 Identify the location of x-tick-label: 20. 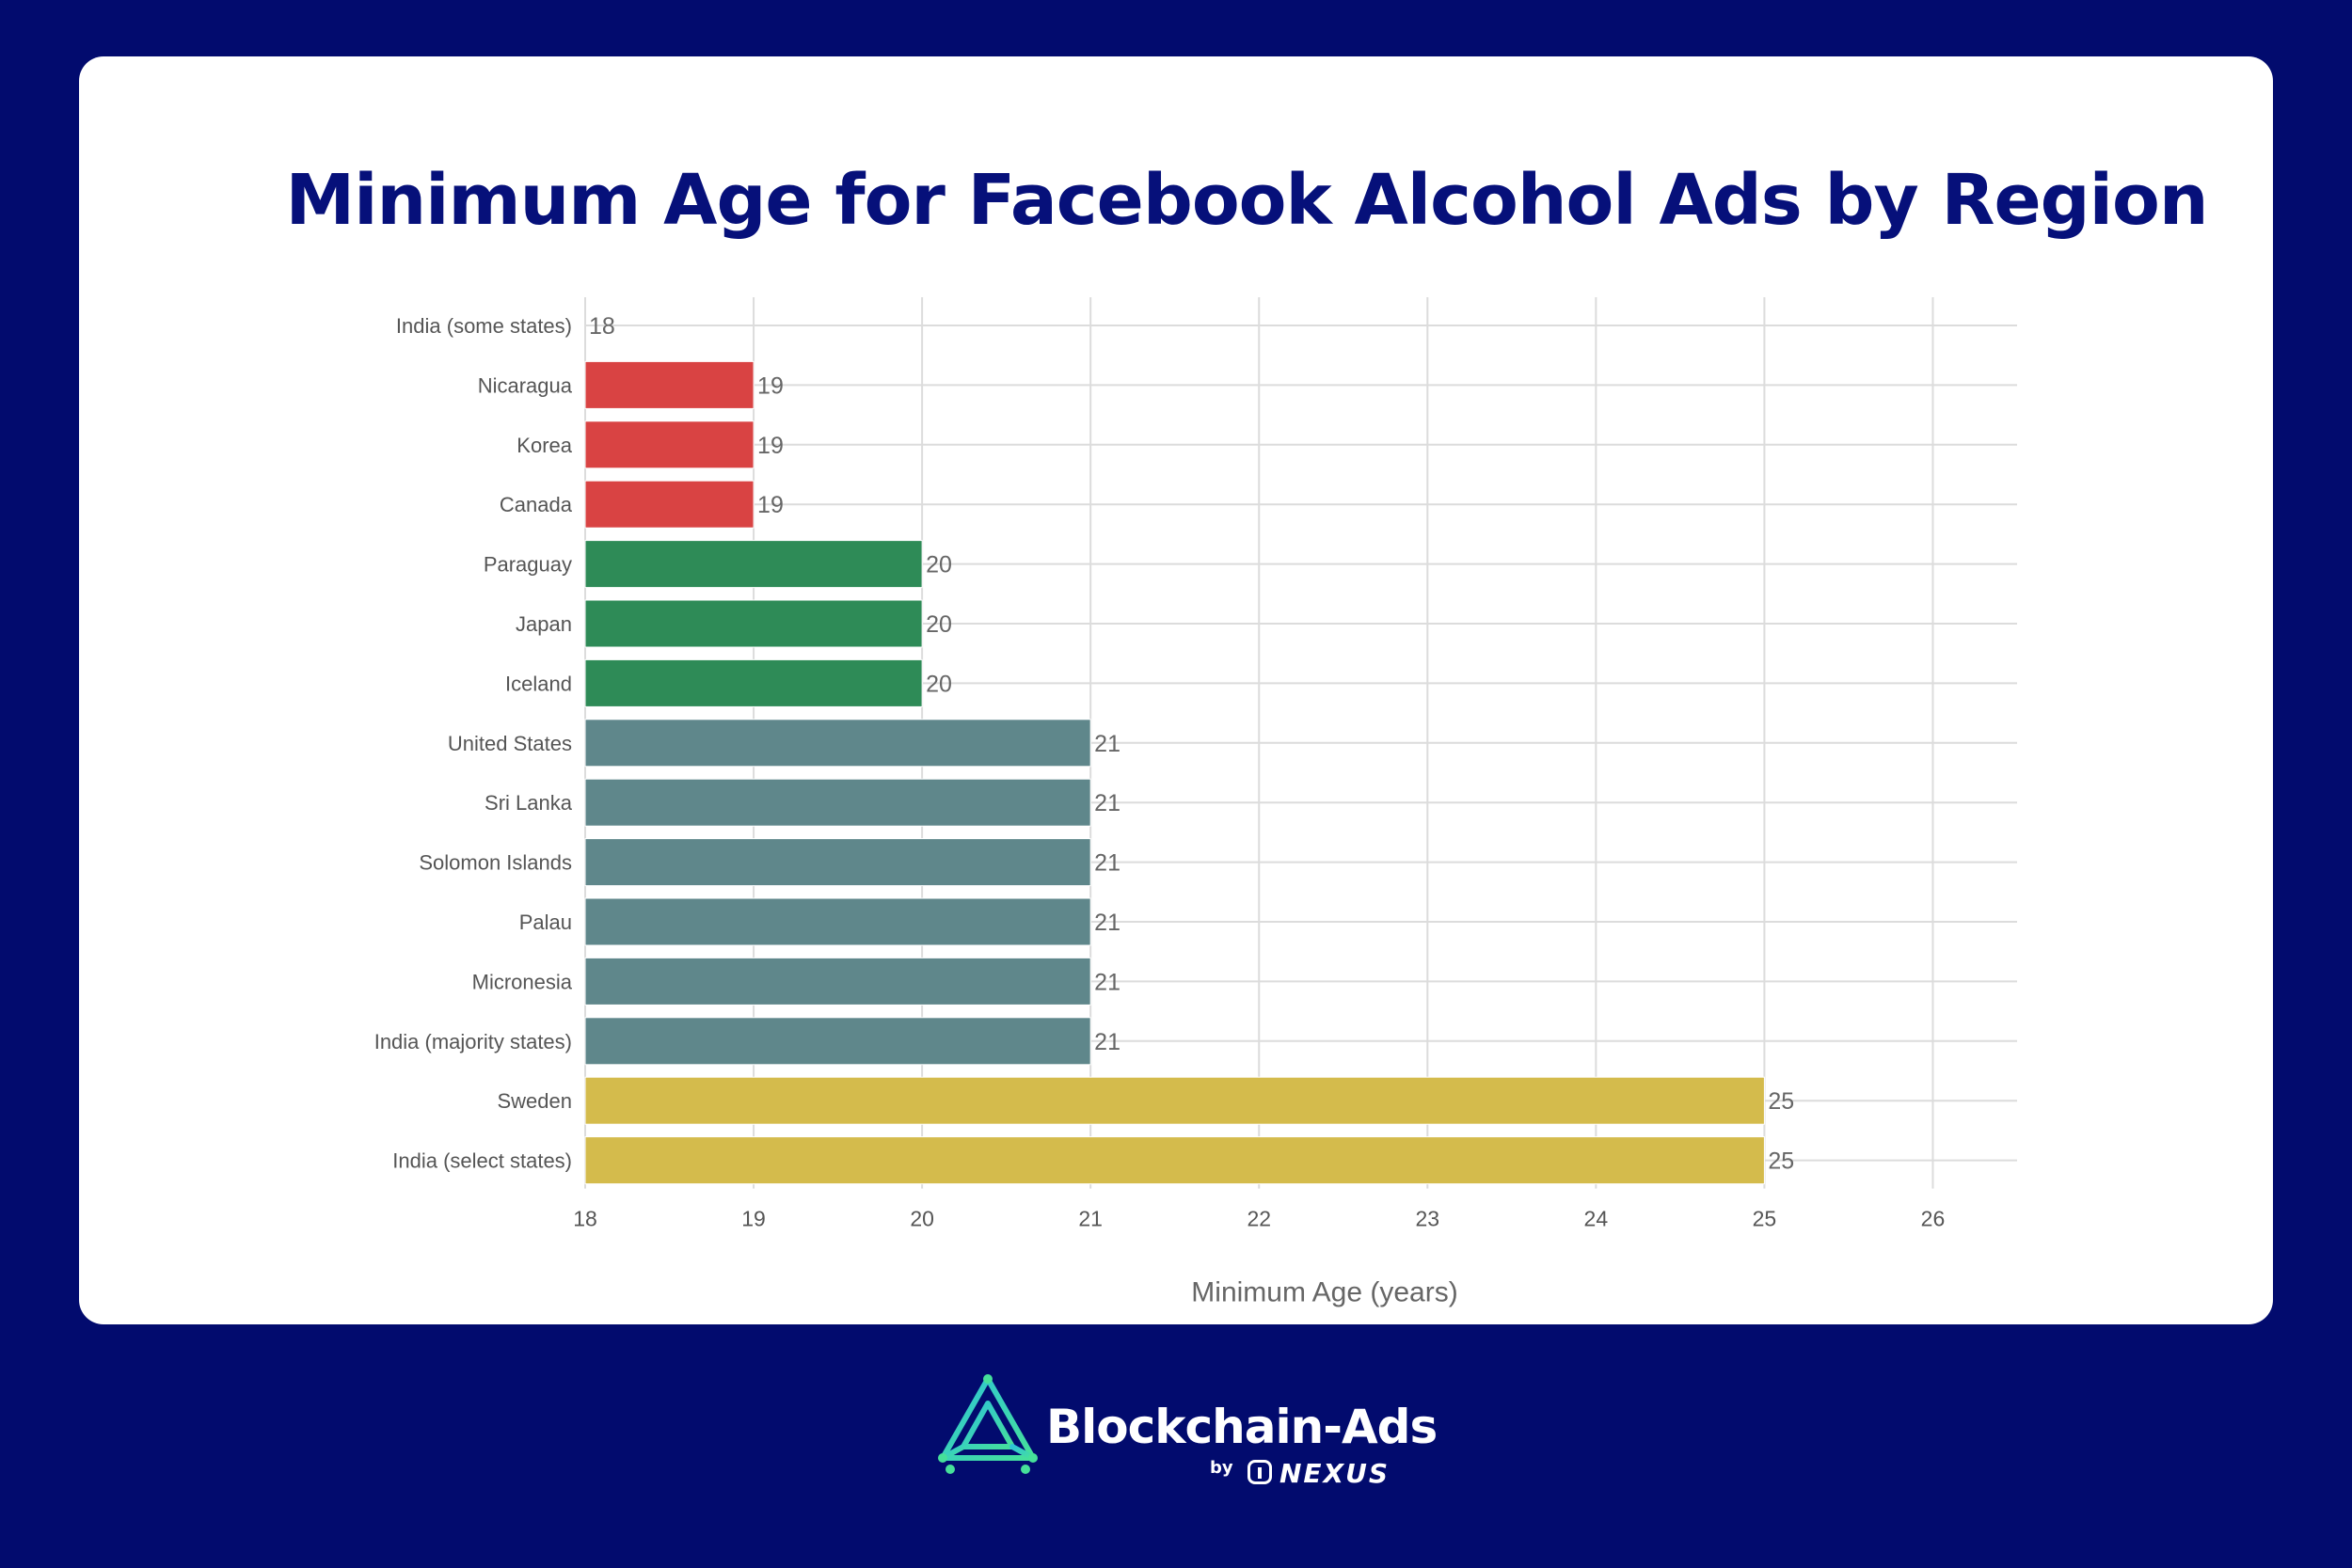
(922, 1219).